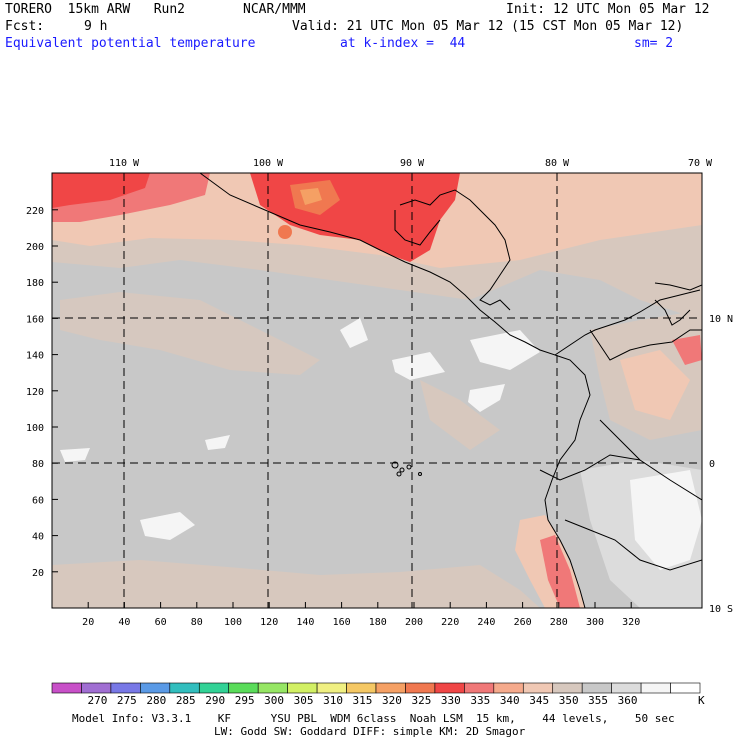 This screenshot has height=740, width=740. I want to click on lon-label-110w: 110 W, so click(124, 163).